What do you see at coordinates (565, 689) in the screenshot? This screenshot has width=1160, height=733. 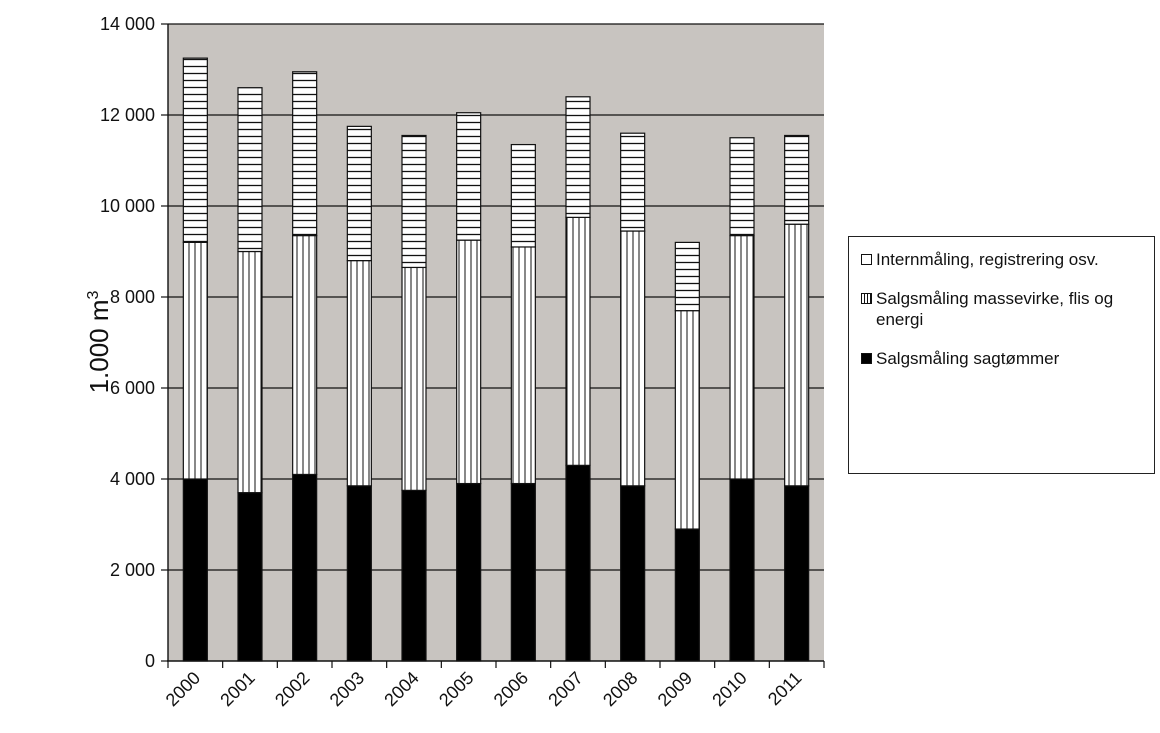 I see `x-tick-label-2007: 2007` at bounding box center [565, 689].